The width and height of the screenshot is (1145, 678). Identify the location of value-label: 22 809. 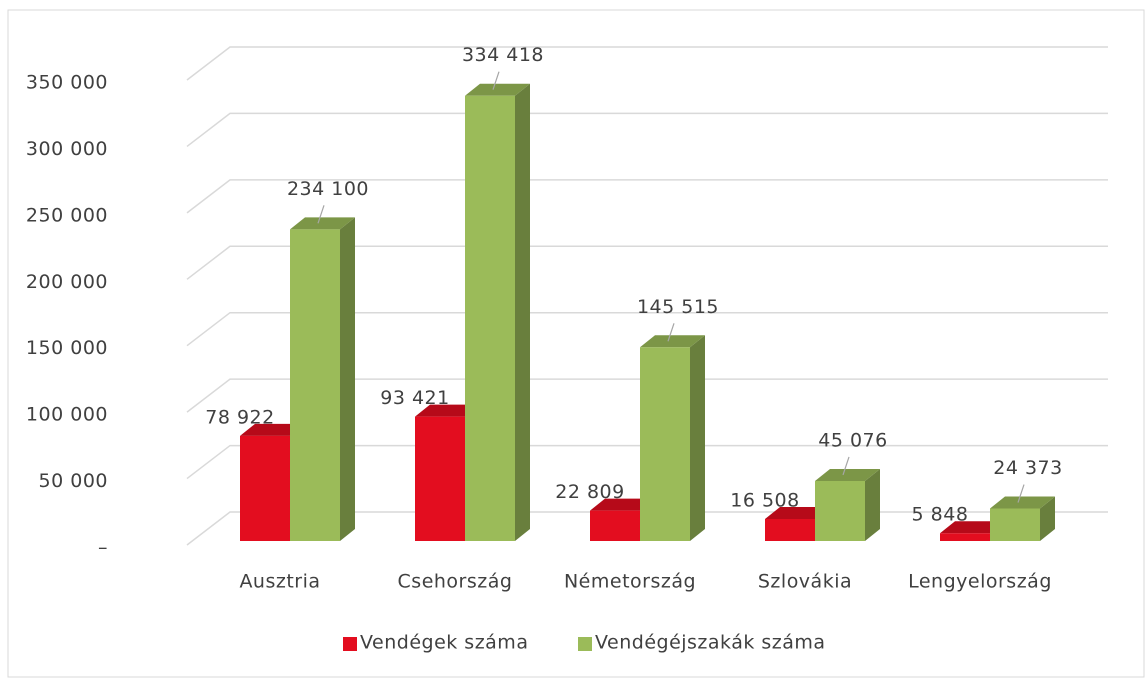
(589, 492).